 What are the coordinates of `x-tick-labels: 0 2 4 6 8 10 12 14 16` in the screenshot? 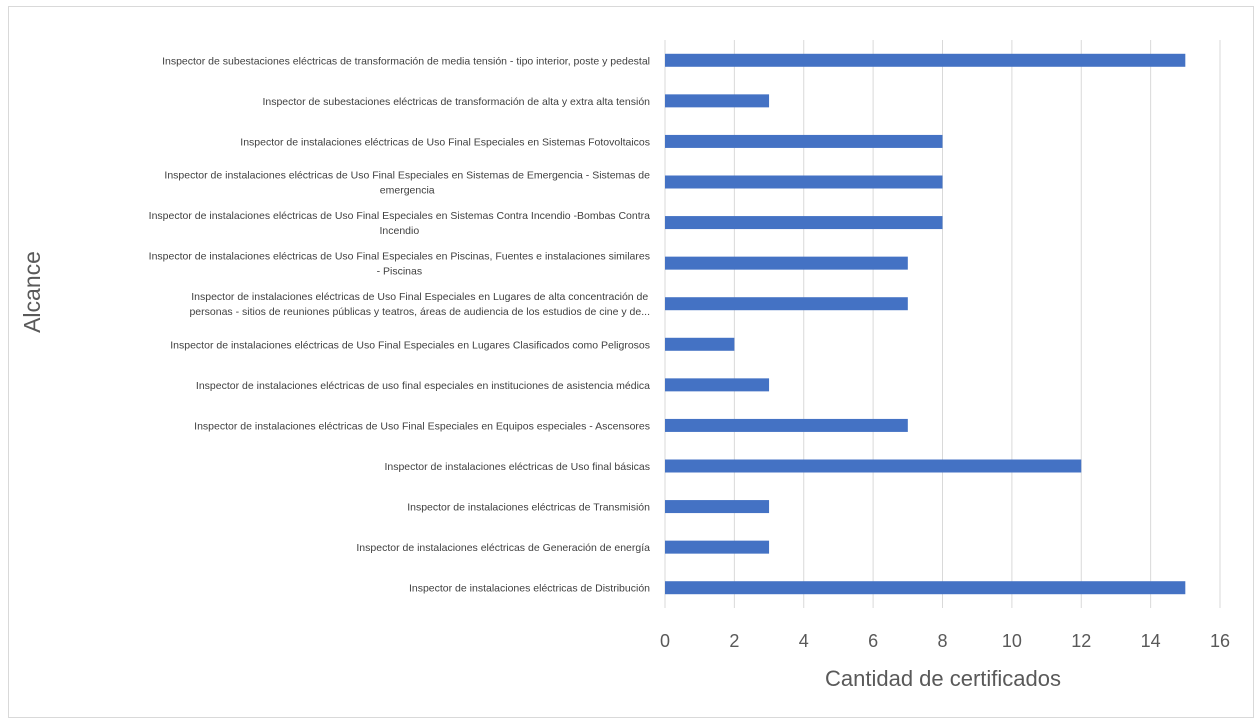 It's located at (945, 641).